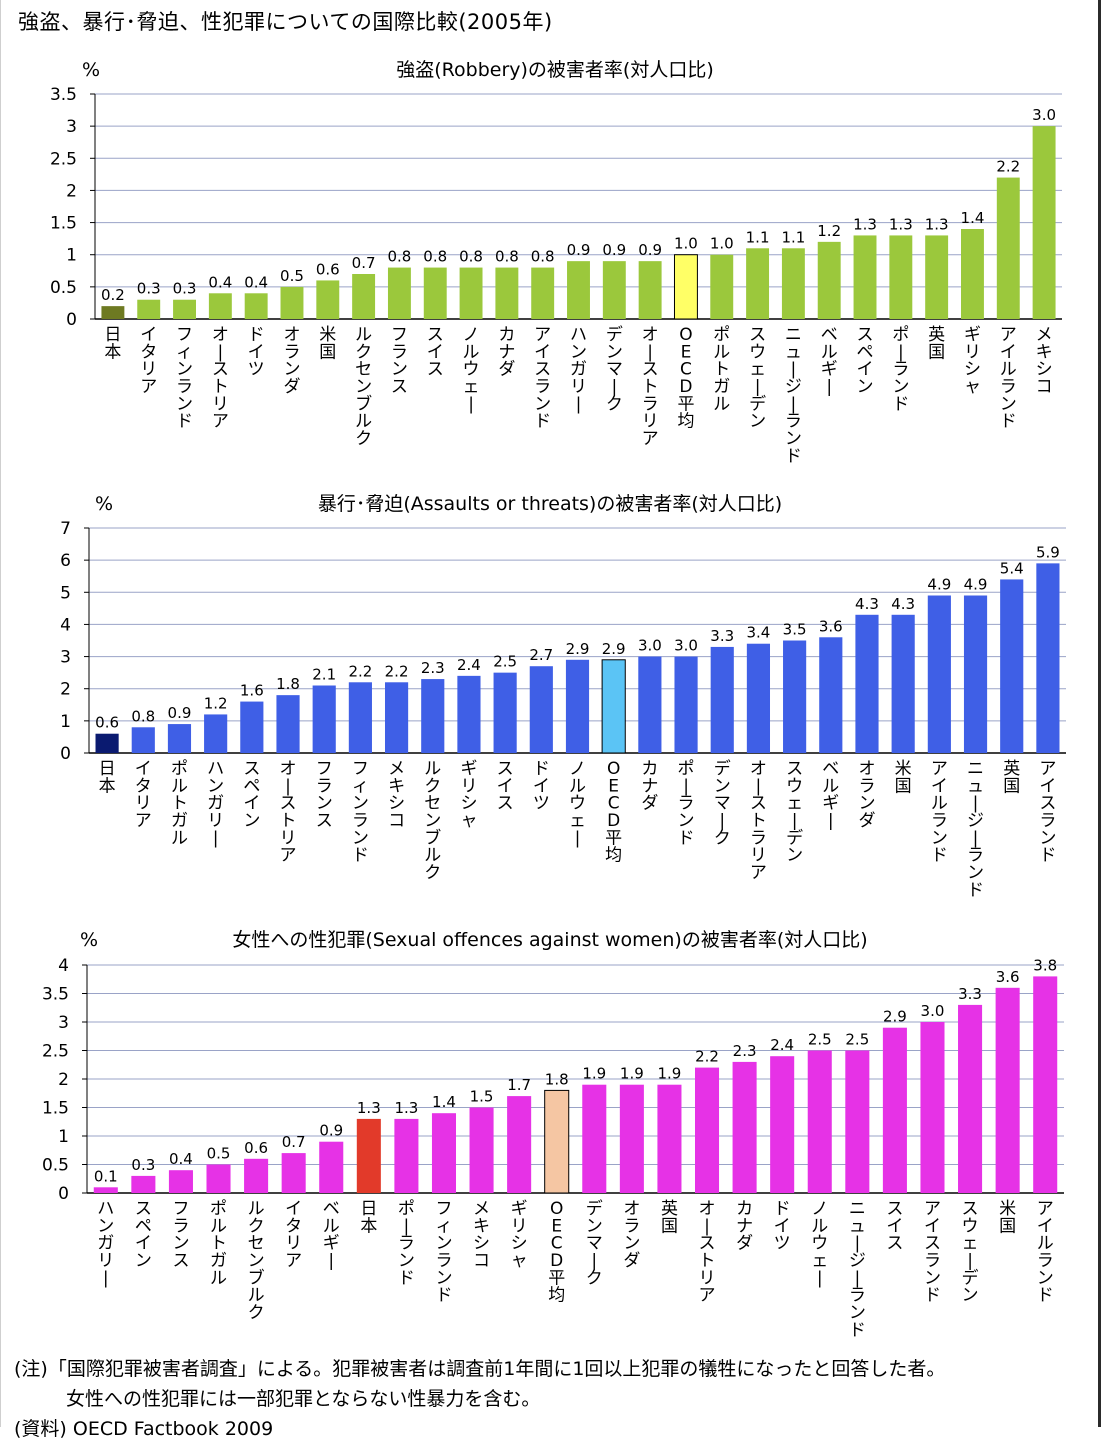  Describe the element at coordinates (324, 675) in the screenshot. I see `assault-data-label: 2.1` at that location.